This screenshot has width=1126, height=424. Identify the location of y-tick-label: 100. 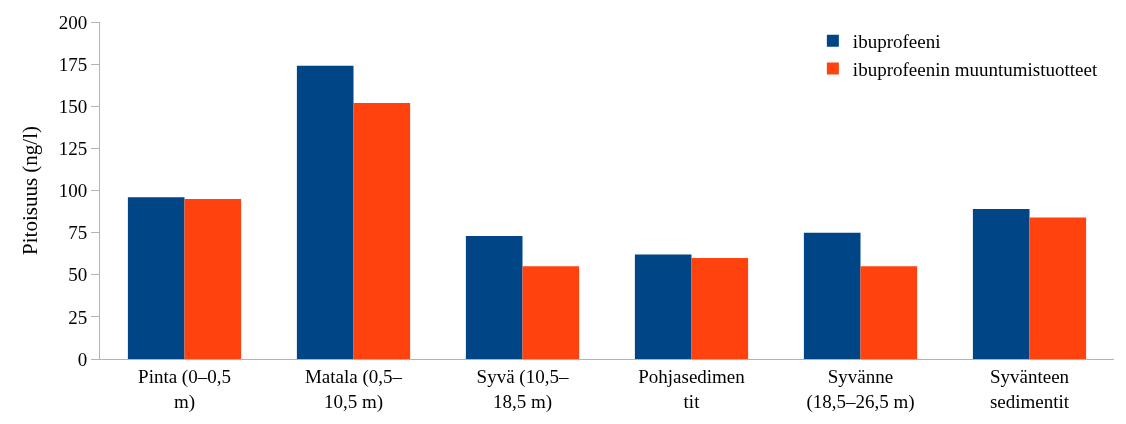
(73, 191).